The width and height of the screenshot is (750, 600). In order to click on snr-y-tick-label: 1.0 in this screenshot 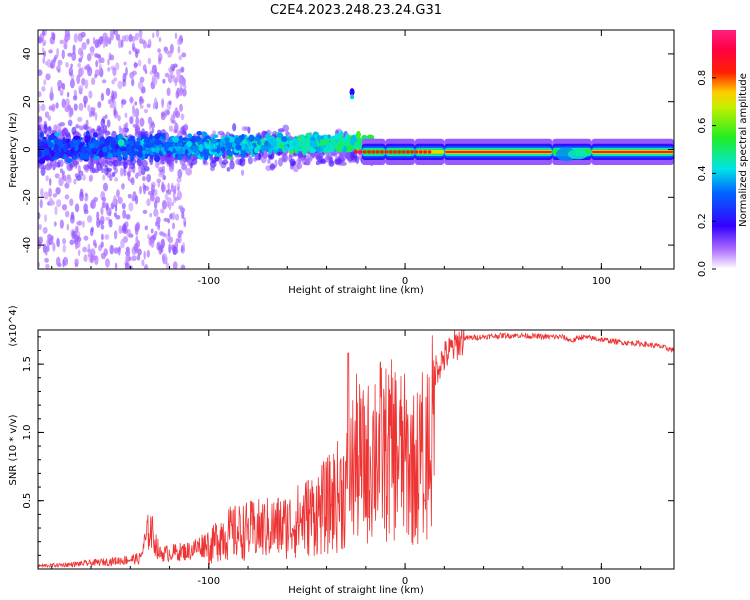, I will do `click(27, 432)`.